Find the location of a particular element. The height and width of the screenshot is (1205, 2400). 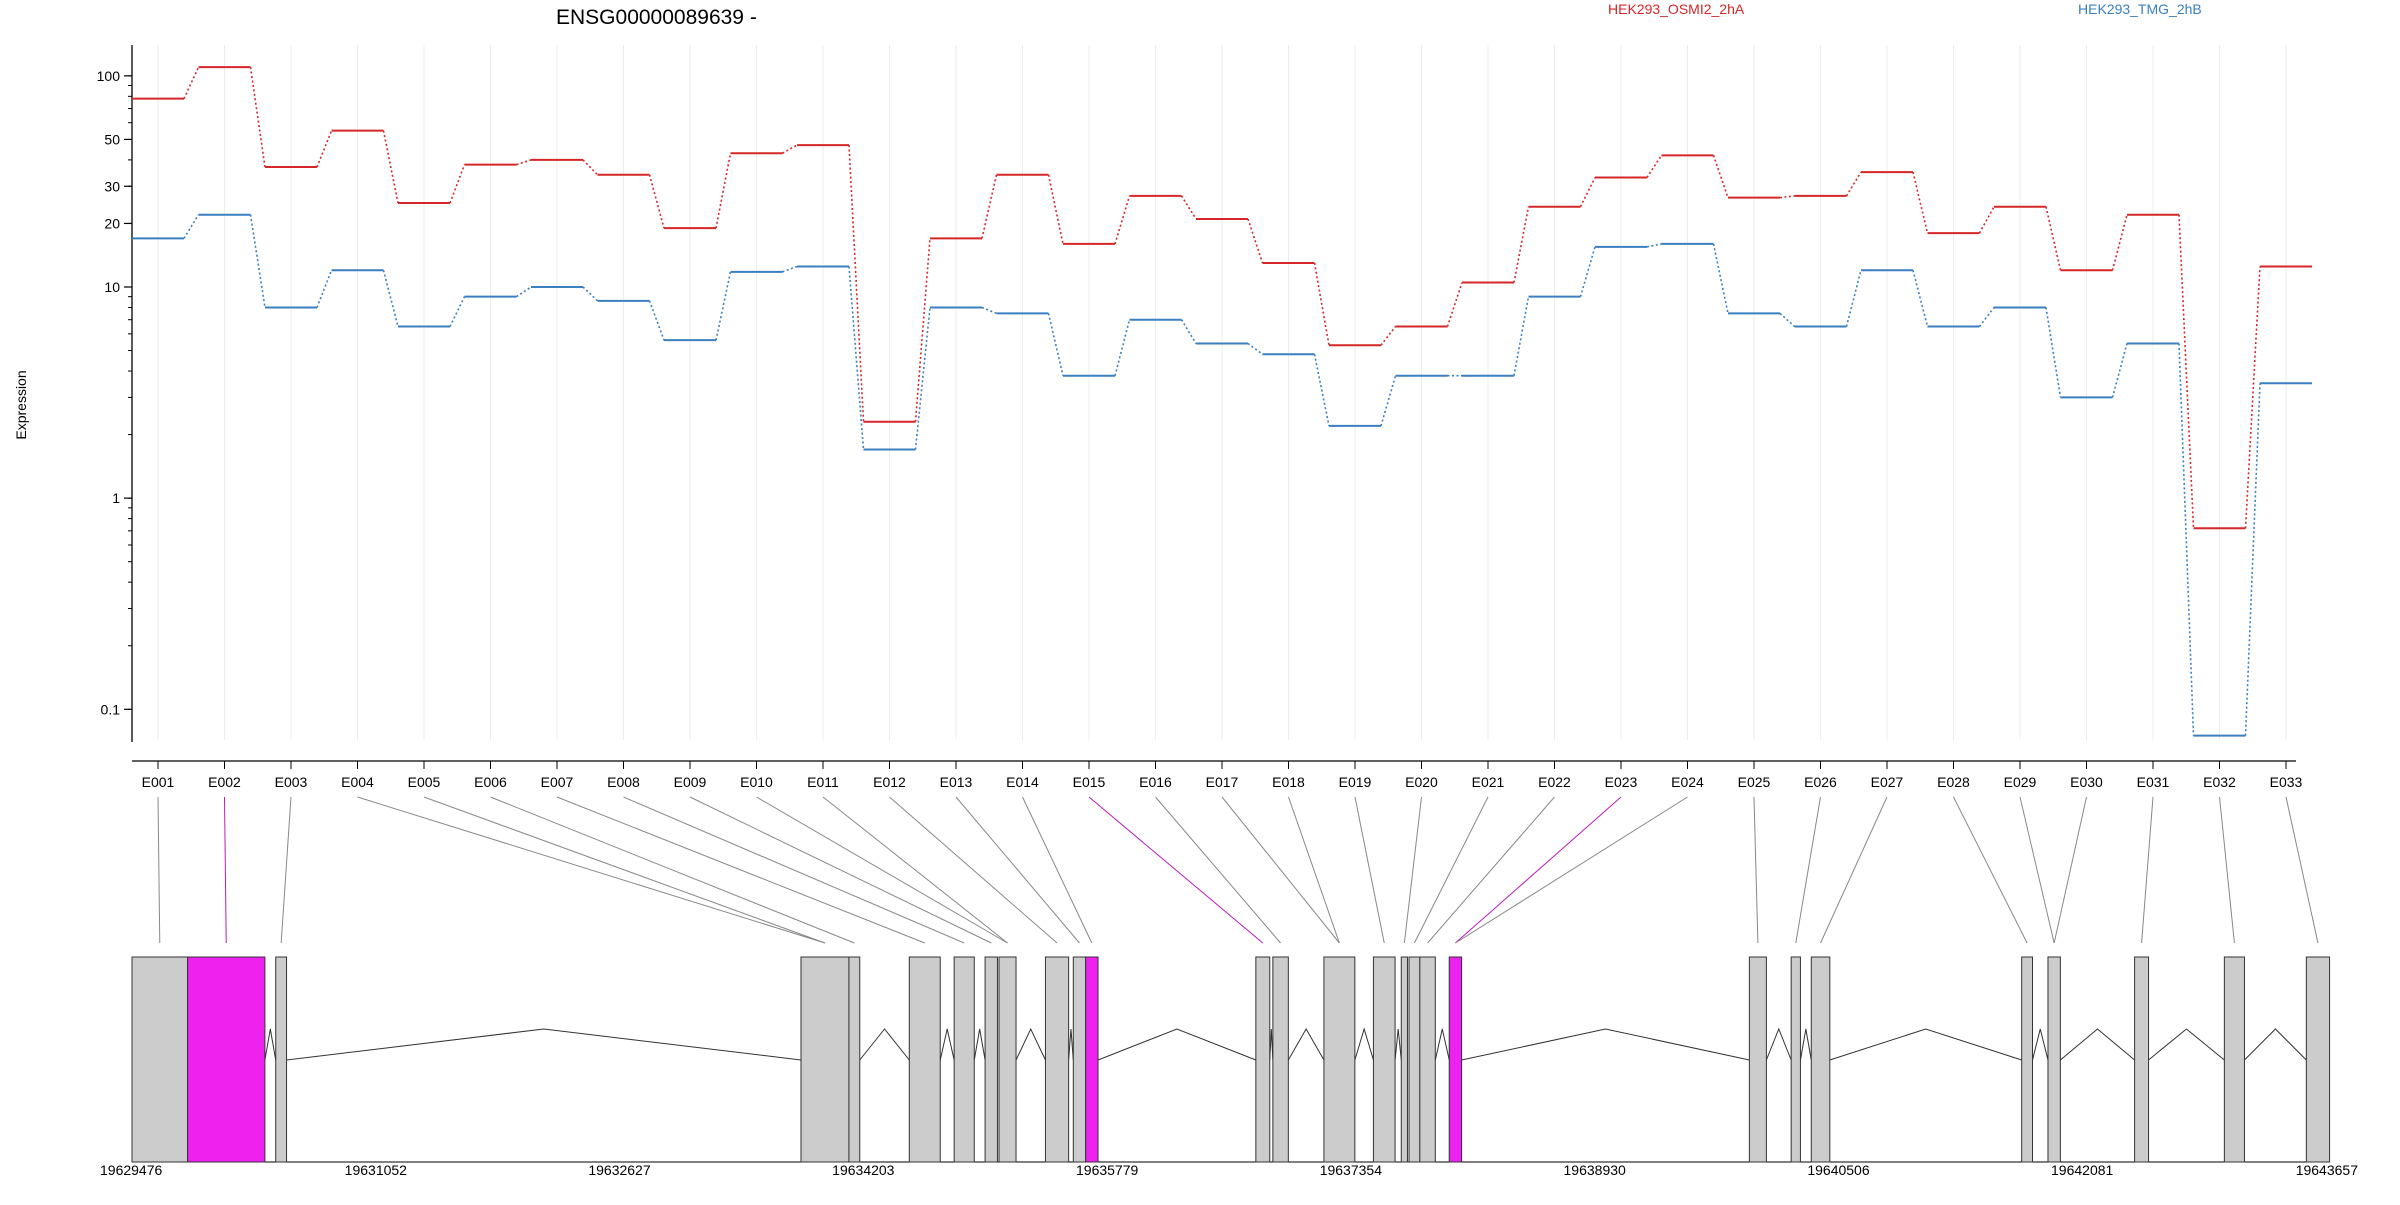

y-tick-label: 100 is located at coordinates (109, 76).